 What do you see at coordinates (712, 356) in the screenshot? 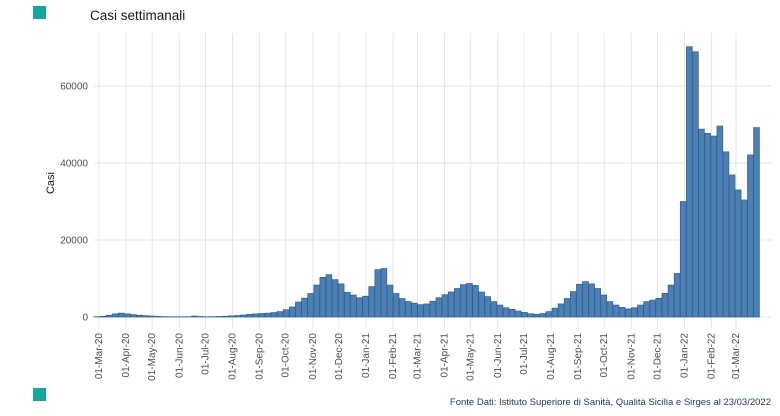
I see `x-tick-label: 01-Feb-22` at bounding box center [712, 356].